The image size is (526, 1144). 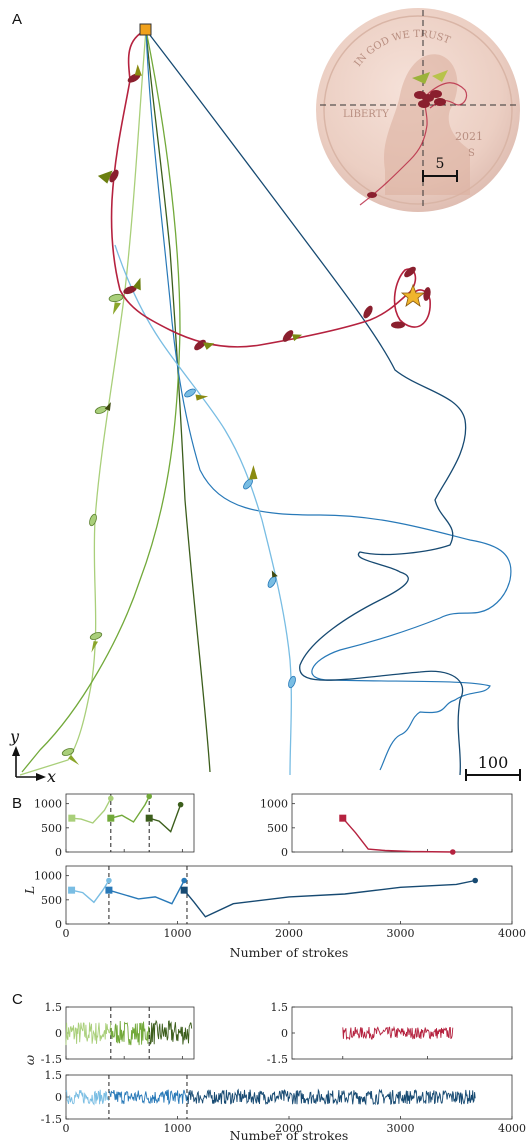 I want to click on start-marker, so click(x=145, y=29).